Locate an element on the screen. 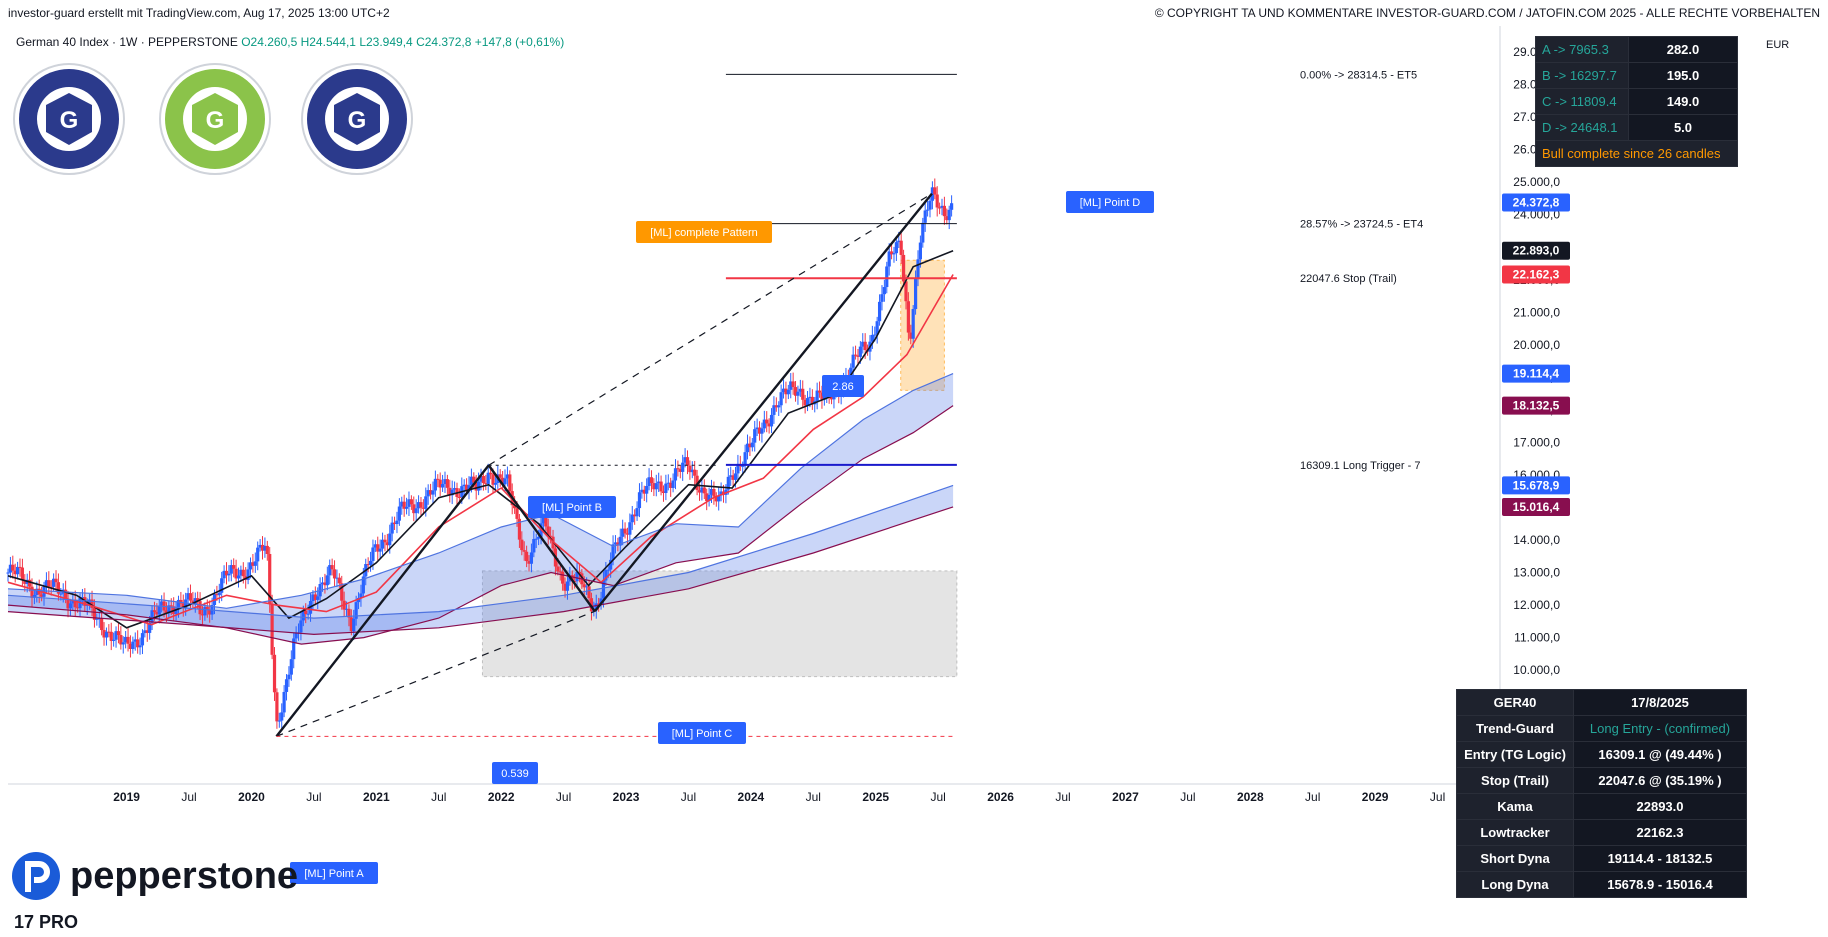  pattern-radar-badge: G is located at coordinates (215, 119).